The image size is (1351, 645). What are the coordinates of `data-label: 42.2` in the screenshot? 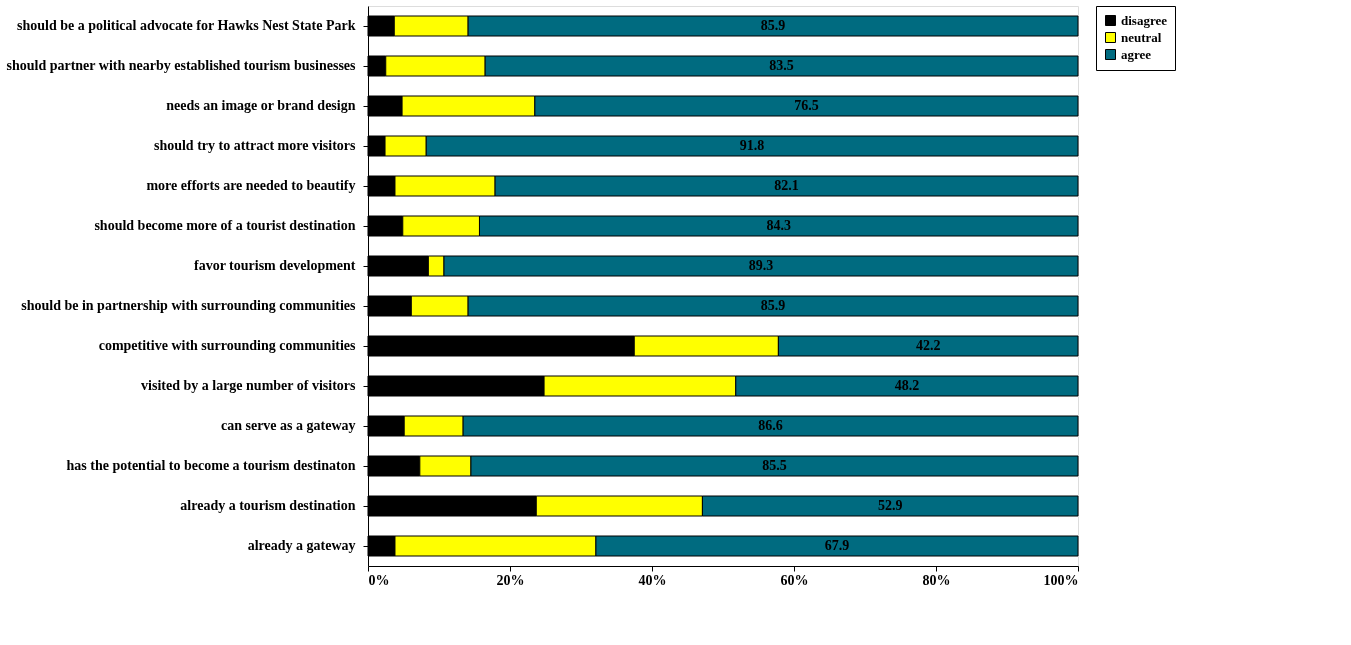 It's located at (928, 345).